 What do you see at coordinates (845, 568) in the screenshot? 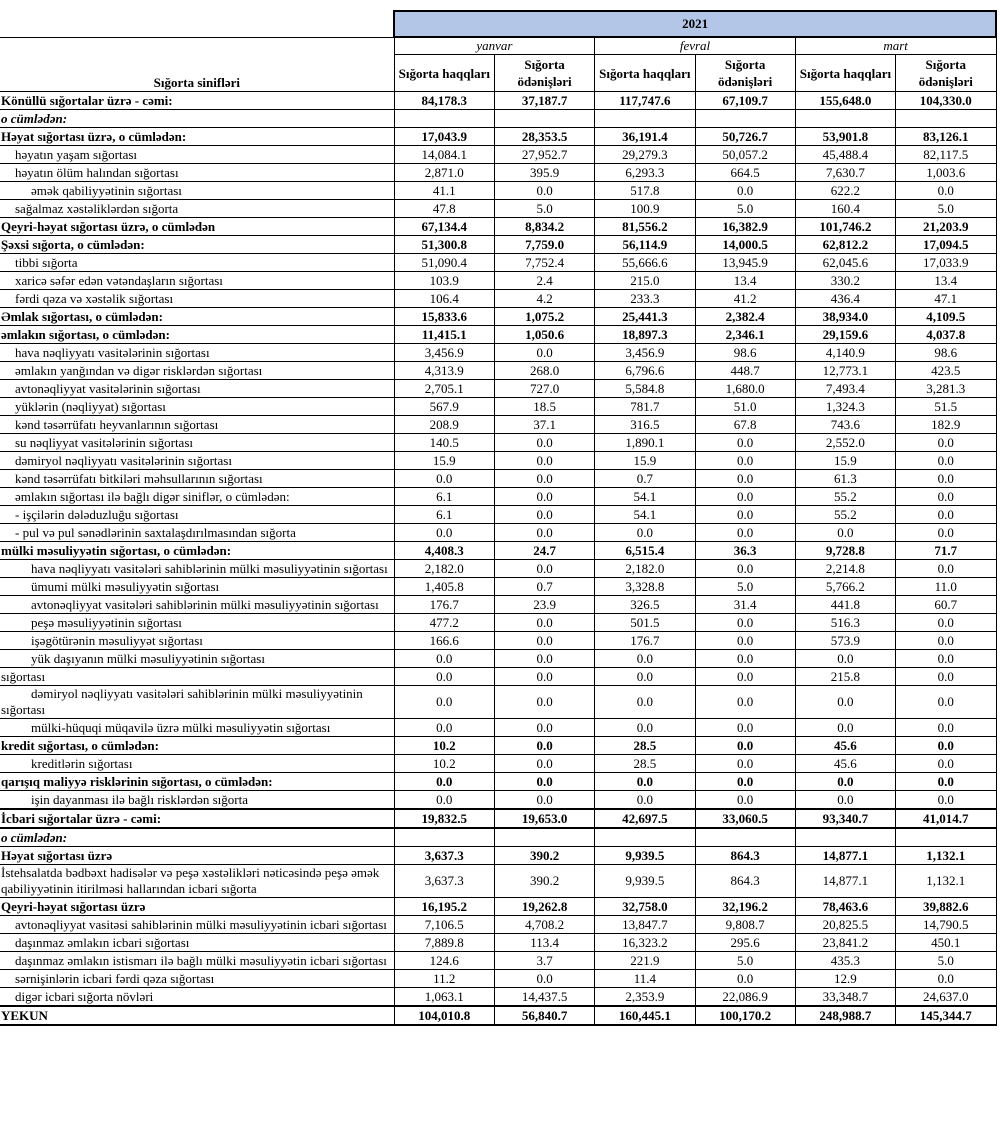
I see `premium-value: 2,214.8` at bounding box center [845, 568].